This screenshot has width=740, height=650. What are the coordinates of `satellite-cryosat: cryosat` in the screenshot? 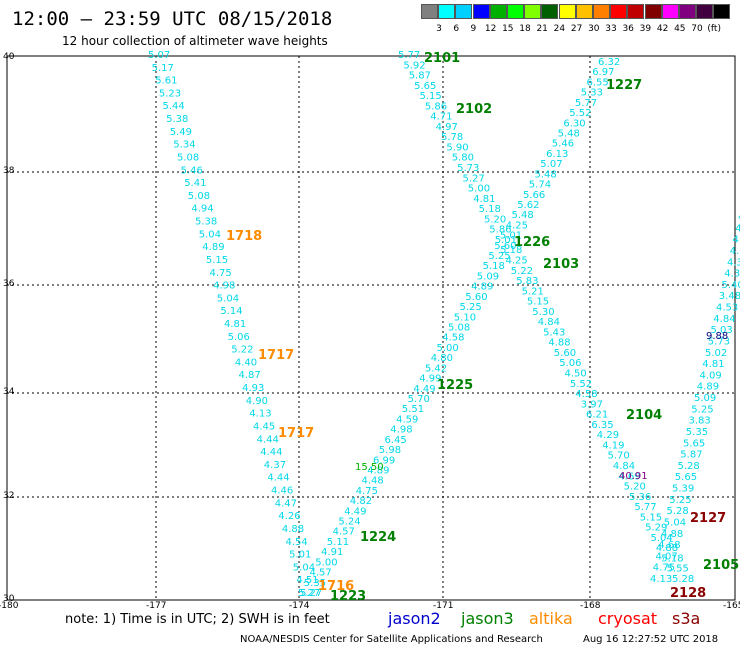 It's located at (628, 618).